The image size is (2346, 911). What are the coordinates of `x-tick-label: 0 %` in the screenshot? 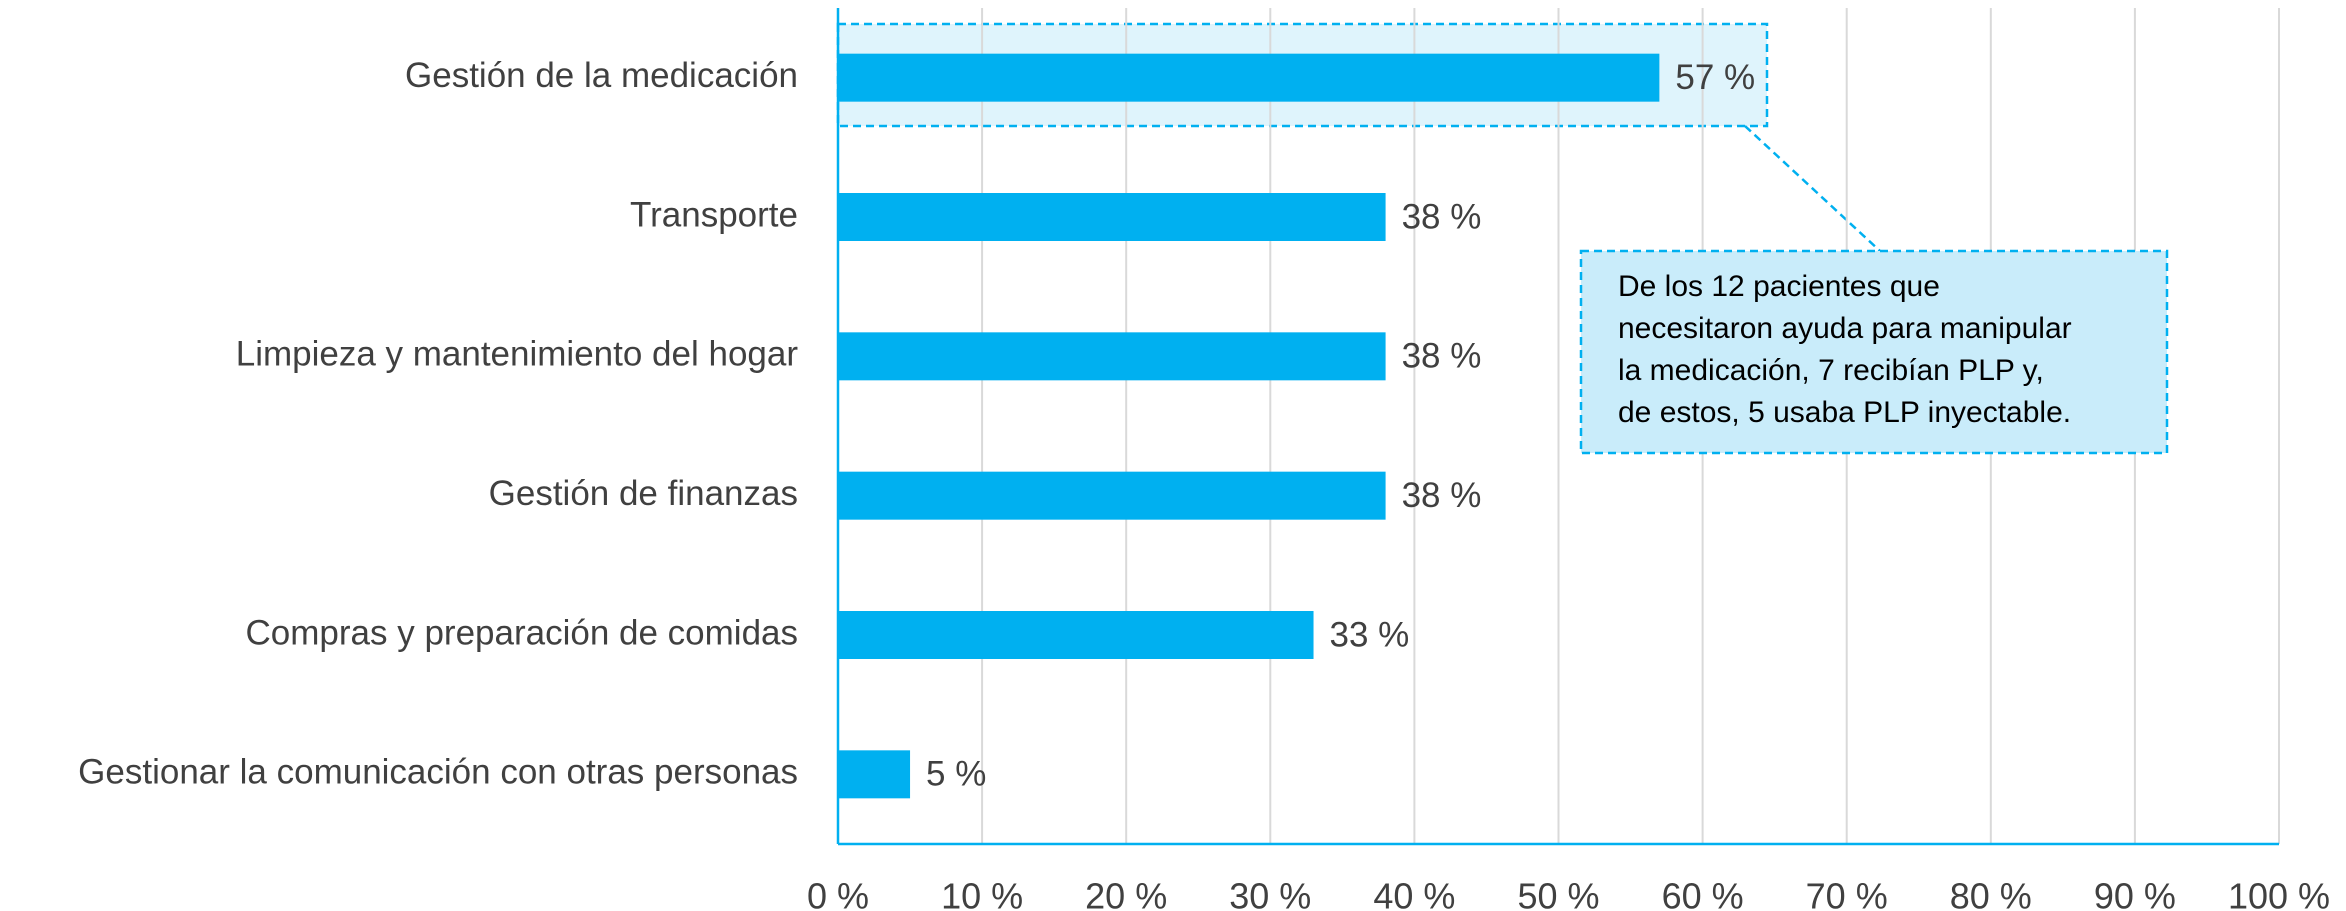 It's located at (838, 893).